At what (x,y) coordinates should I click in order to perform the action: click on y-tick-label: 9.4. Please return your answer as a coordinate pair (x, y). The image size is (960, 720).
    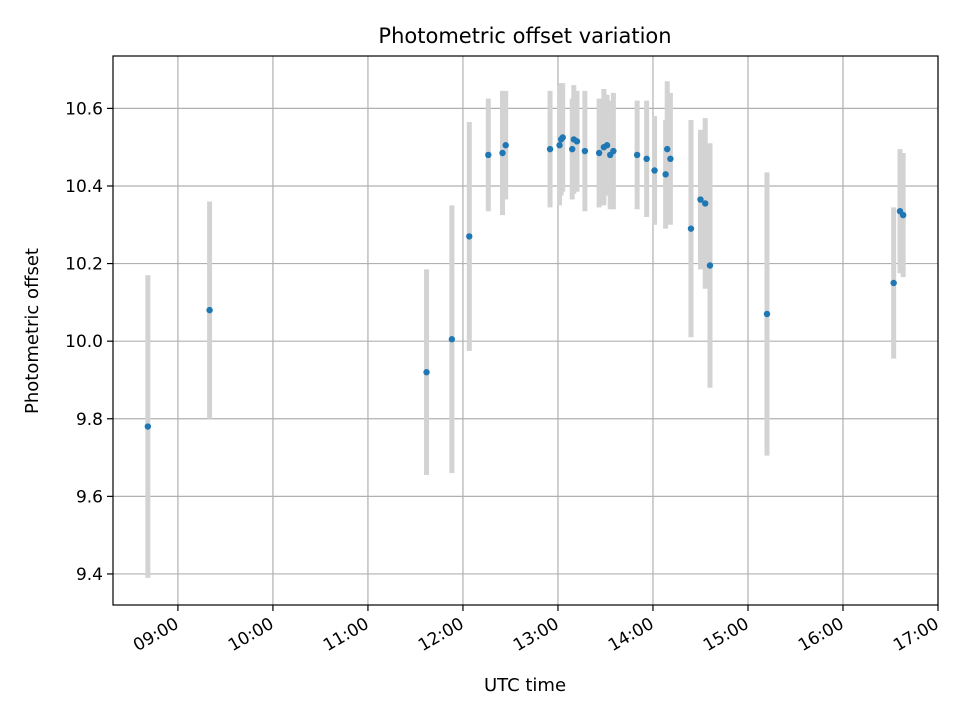
    Looking at the image, I should click on (89, 575).